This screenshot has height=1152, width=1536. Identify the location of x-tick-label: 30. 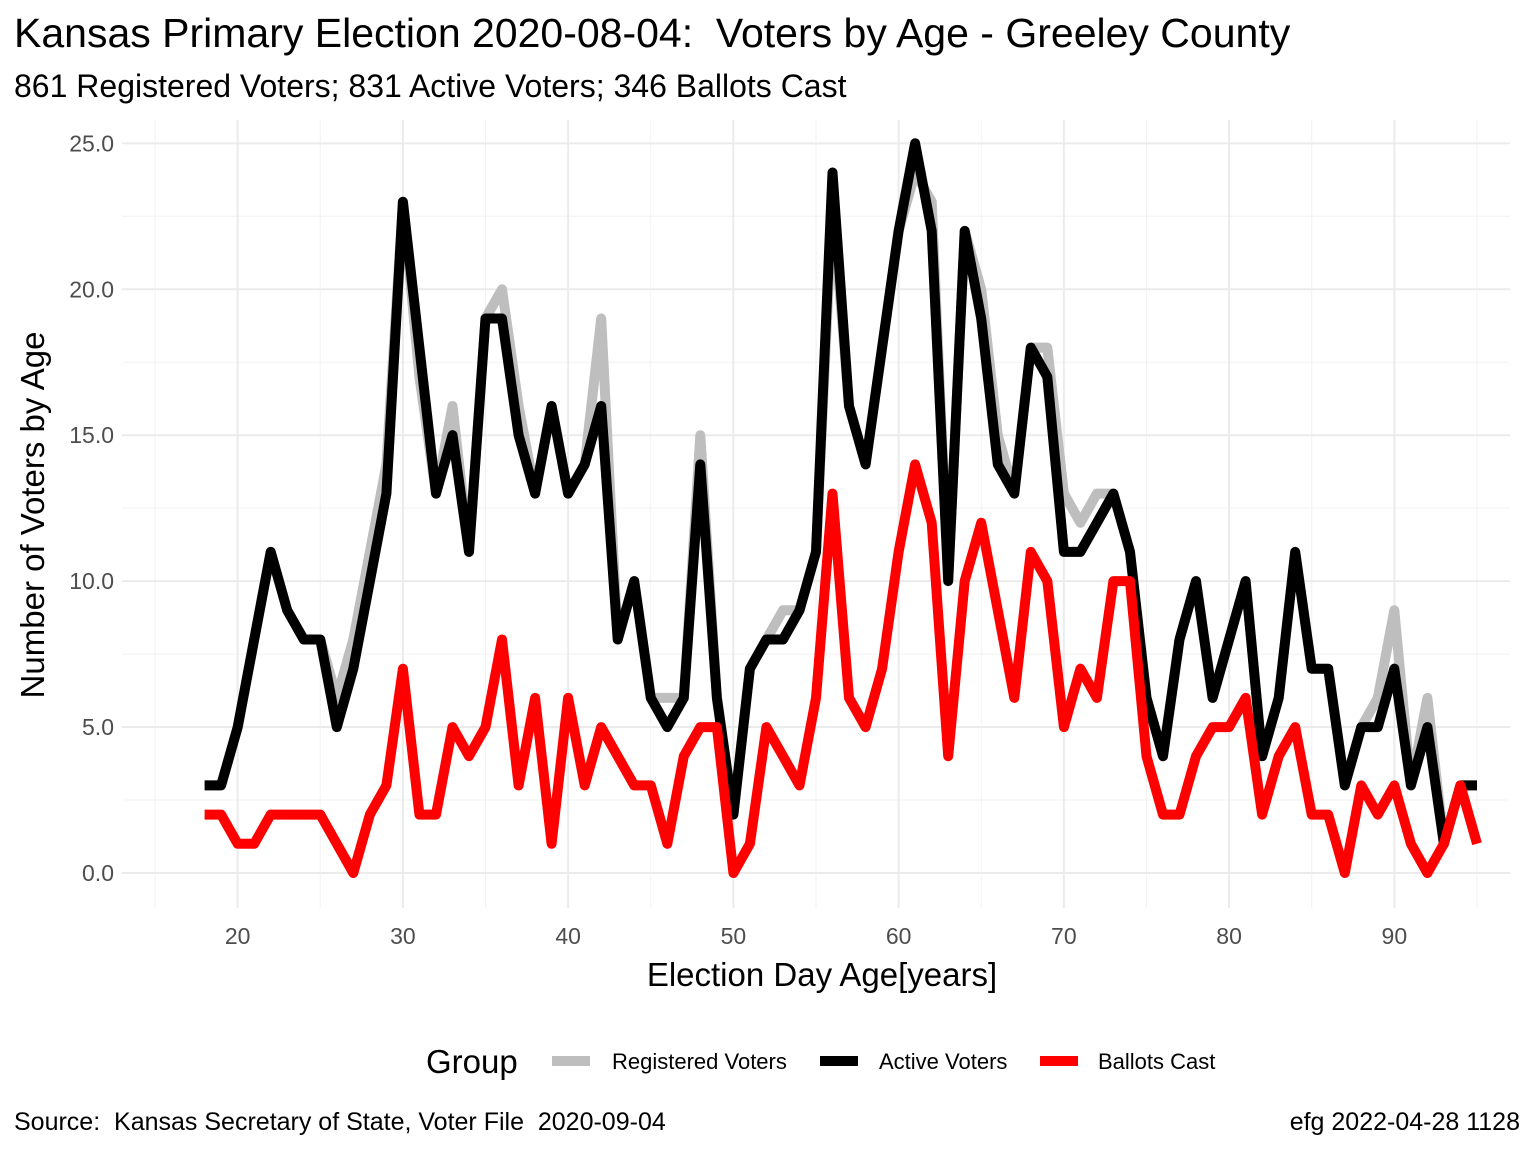
(403, 936).